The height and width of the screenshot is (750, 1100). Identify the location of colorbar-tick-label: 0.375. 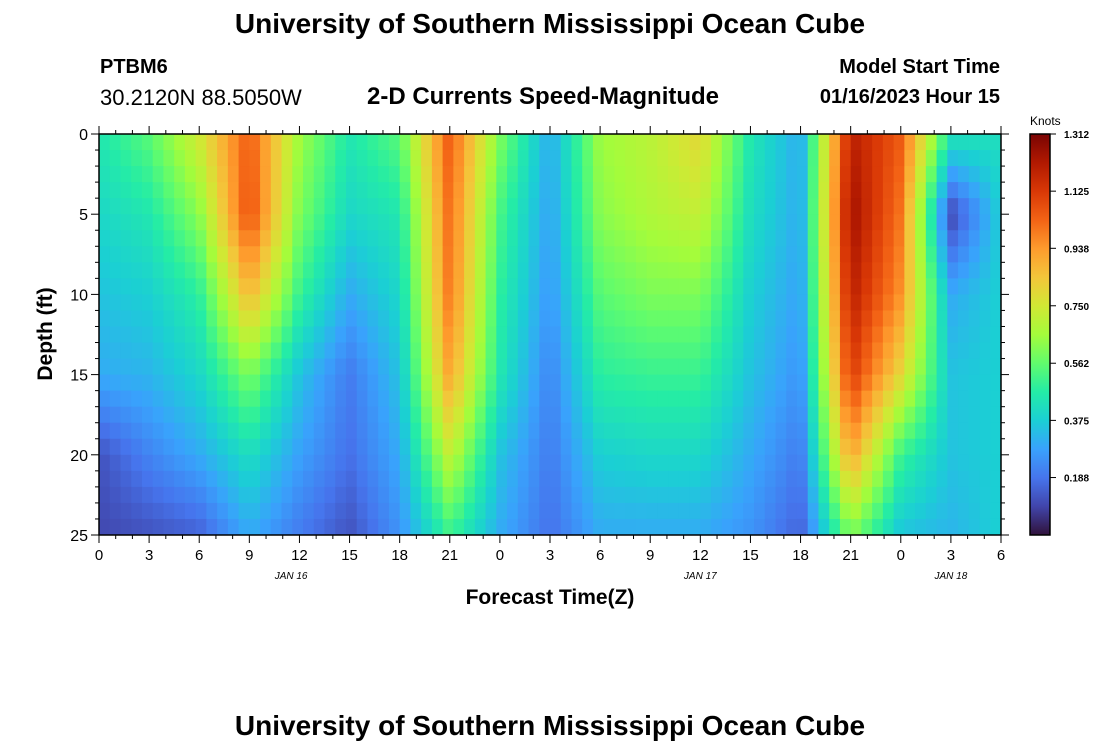
(1076, 421).